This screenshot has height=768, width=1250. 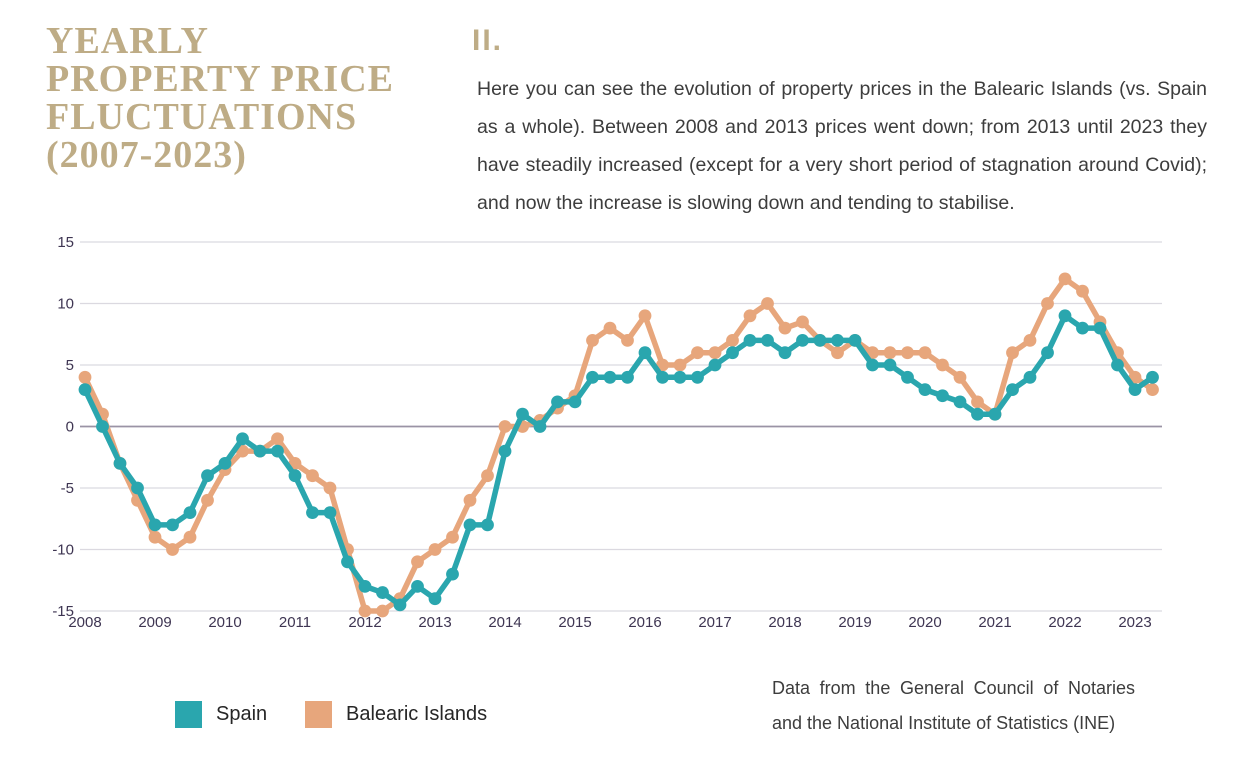 What do you see at coordinates (67, 488) in the screenshot?
I see `y-axis-tick-label: -5` at bounding box center [67, 488].